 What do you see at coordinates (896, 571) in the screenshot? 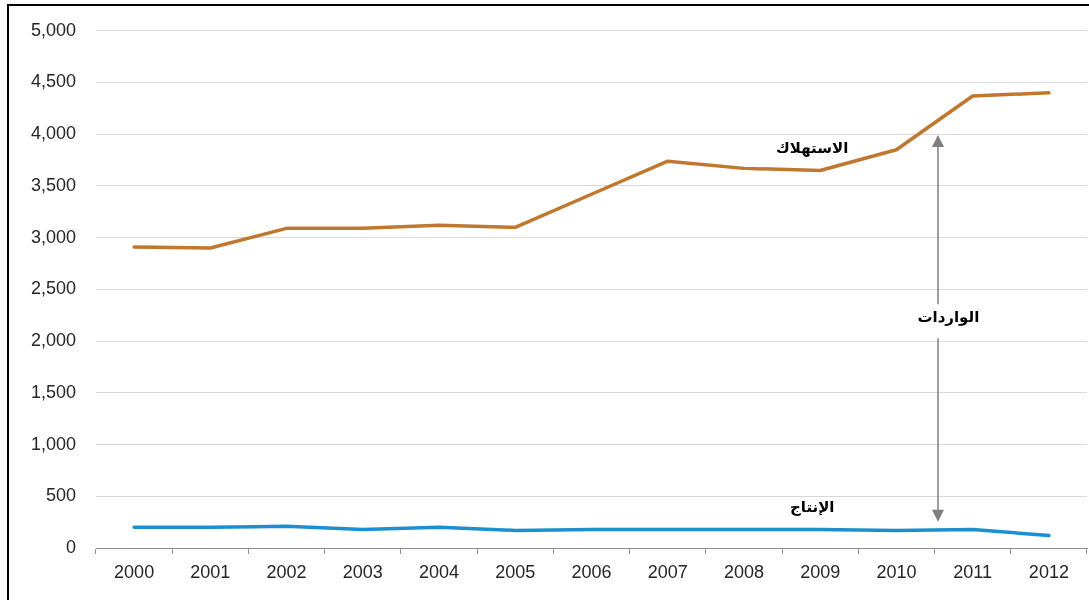
I see `x-tick-label: 2010` at bounding box center [896, 571].